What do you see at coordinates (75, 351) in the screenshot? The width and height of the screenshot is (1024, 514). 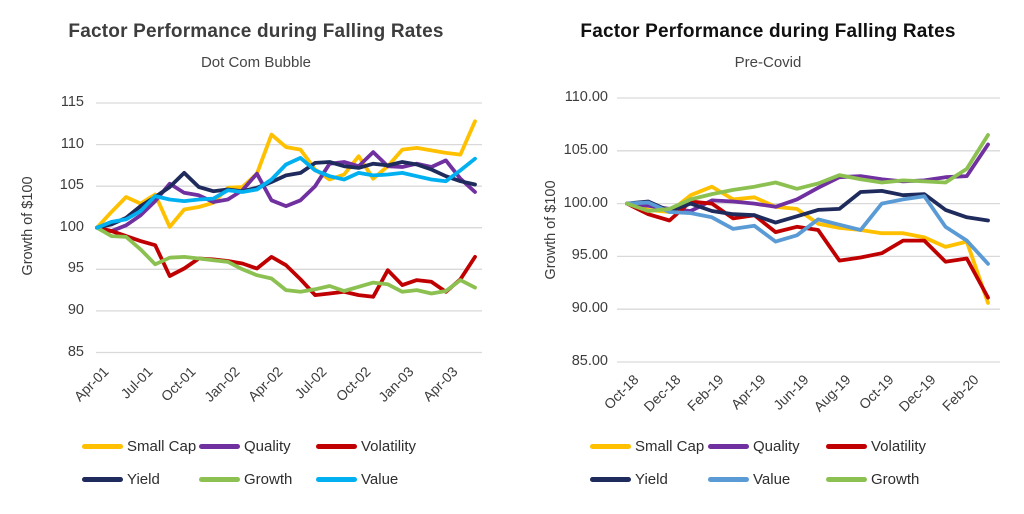 I see `y-tick-label-85: 85` at bounding box center [75, 351].